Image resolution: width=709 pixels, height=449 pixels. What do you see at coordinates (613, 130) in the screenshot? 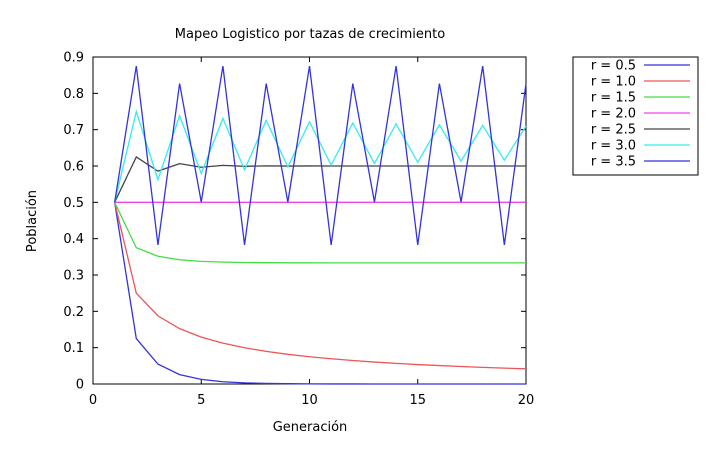
I see `legend-label: r = 2.5` at bounding box center [613, 130].